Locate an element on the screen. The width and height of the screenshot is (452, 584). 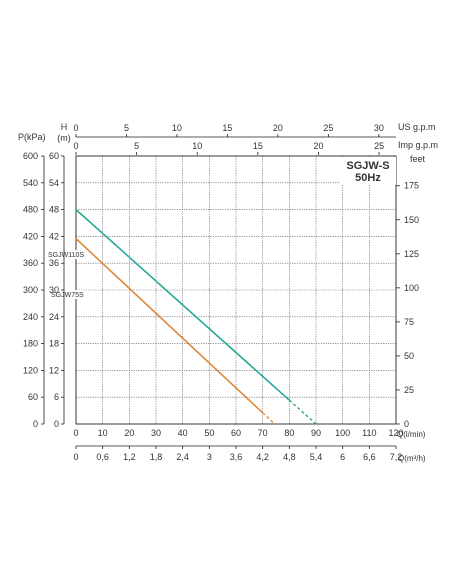
feet-tick-label: 125 is located at coordinates (411, 254).